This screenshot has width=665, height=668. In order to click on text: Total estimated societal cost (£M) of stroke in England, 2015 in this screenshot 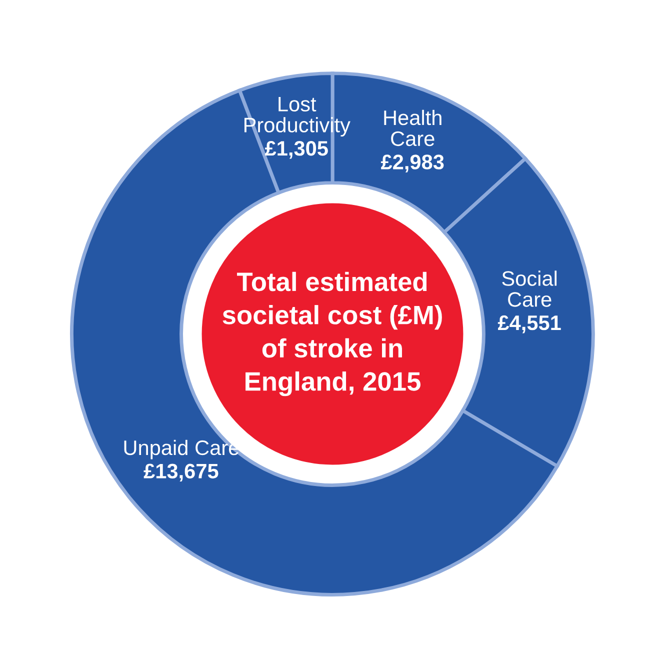, I will do `click(332, 334)`.